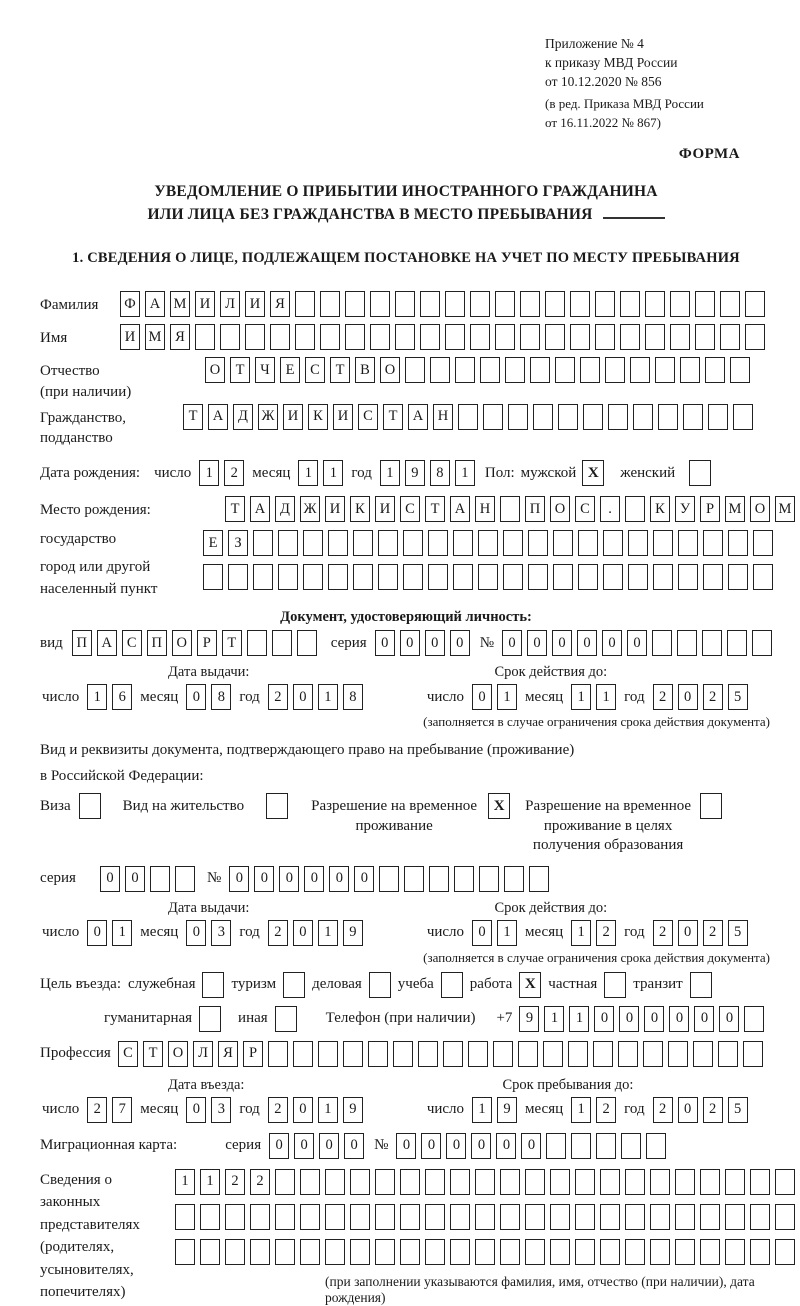 This screenshot has height=1306, width=800. I want to click on char-box: 5, so click(737, 1109).